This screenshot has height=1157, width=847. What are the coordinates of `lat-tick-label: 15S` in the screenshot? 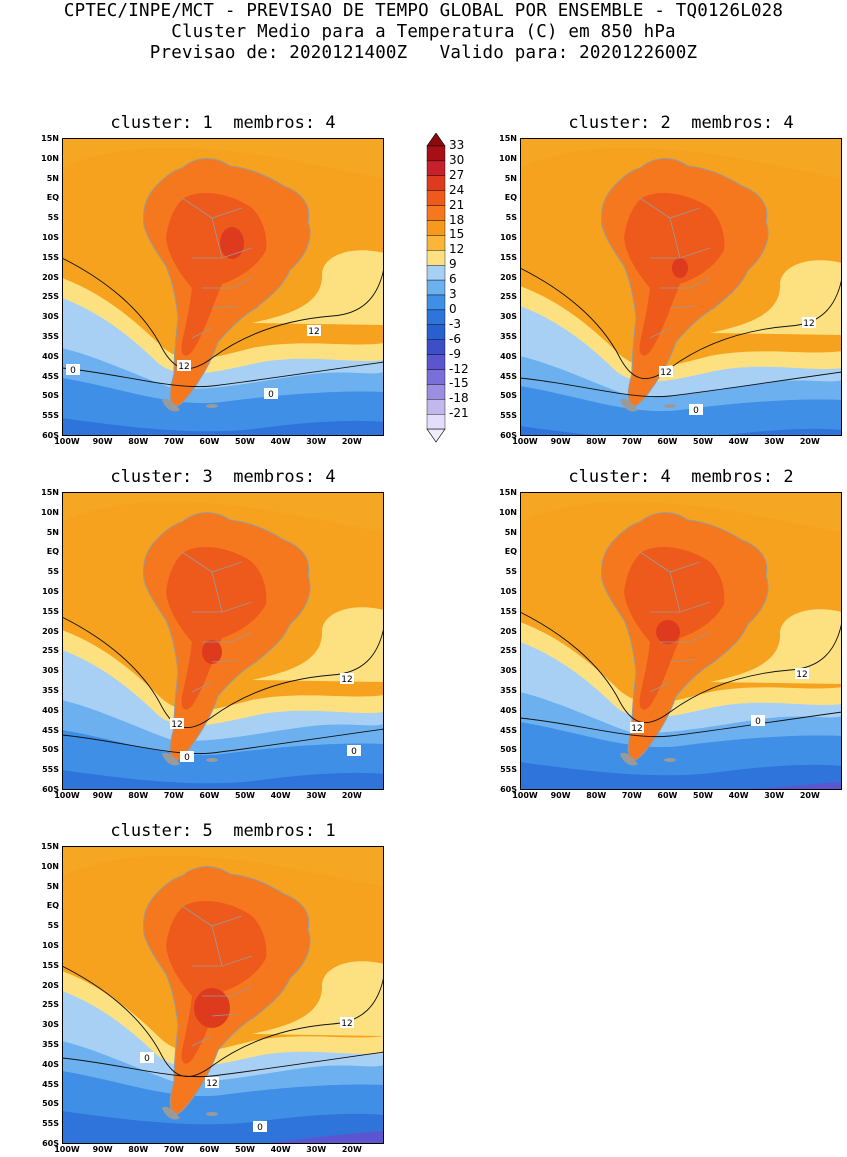 It's located at (508, 257).